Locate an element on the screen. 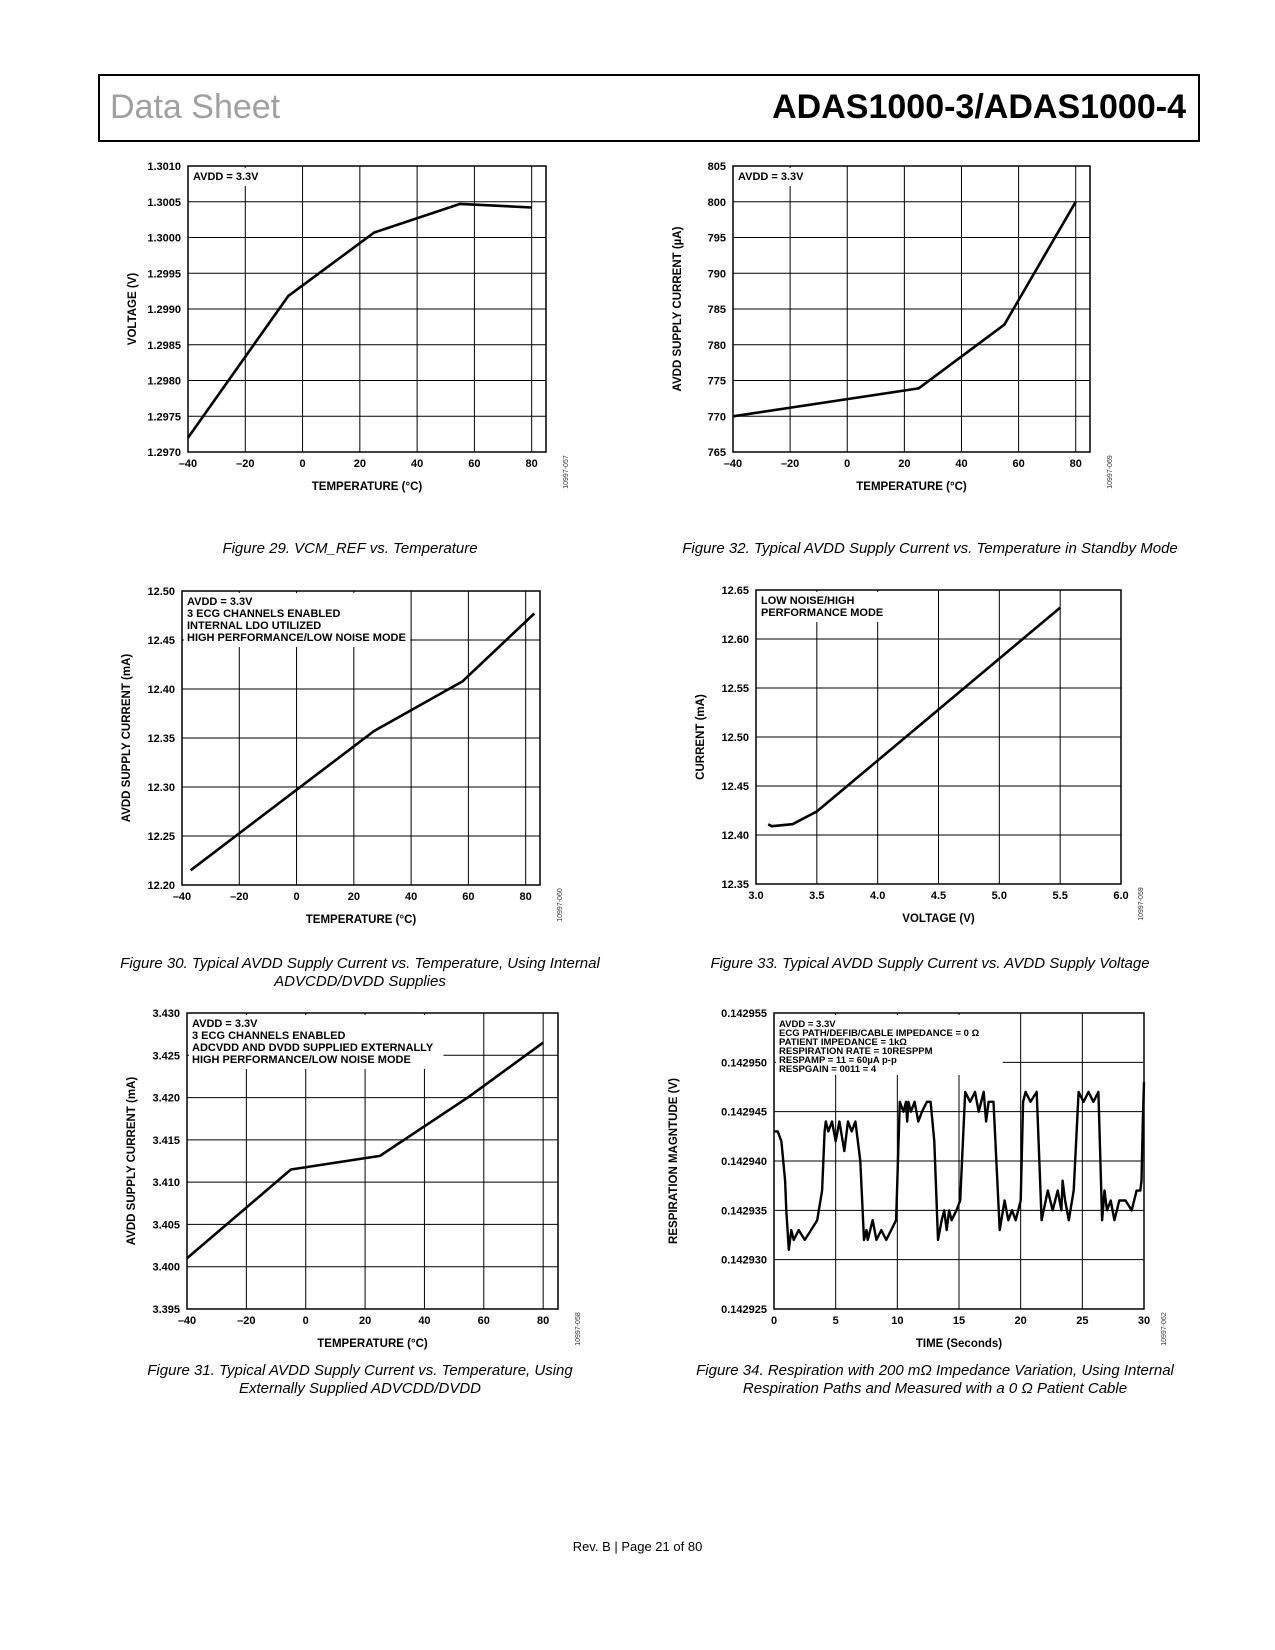  y-tick-label: 775 is located at coordinates (717, 382).